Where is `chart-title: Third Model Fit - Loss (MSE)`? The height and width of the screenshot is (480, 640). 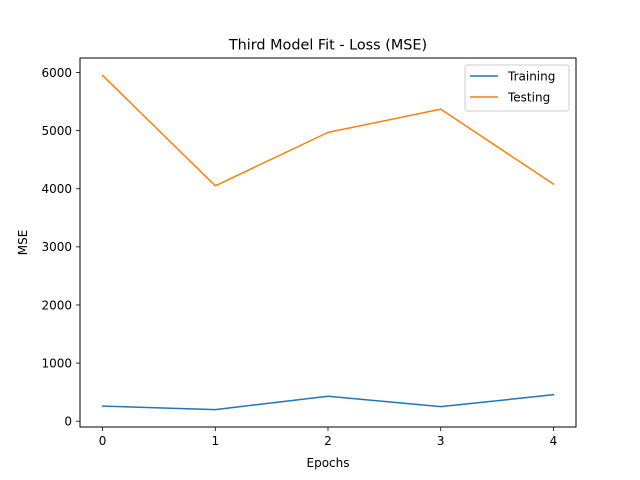
chart-title: Third Model Fit - Loss (MSE) is located at coordinates (327, 46).